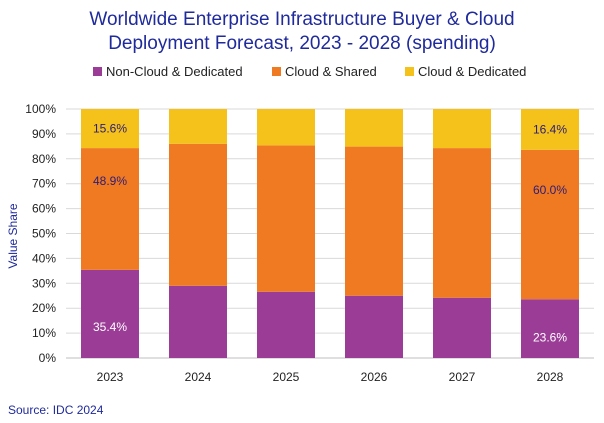 The image size is (604, 423). What do you see at coordinates (472, 71) in the screenshot?
I see `legend-label: Cloud & Dedicated` at bounding box center [472, 71].